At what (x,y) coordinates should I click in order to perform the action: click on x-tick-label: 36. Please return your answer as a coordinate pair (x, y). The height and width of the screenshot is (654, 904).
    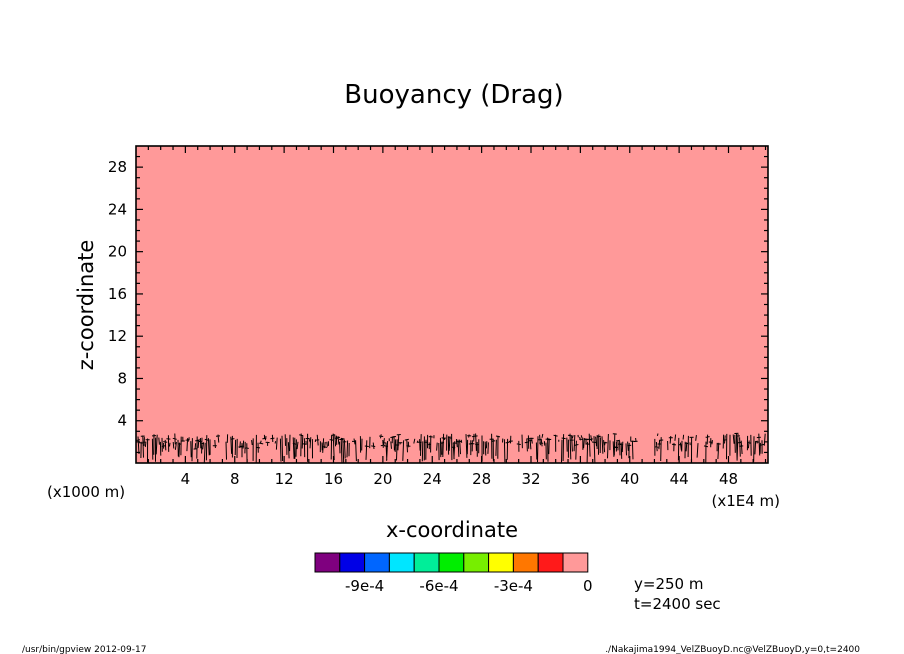
    Looking at the image, I should click on (580, 479).